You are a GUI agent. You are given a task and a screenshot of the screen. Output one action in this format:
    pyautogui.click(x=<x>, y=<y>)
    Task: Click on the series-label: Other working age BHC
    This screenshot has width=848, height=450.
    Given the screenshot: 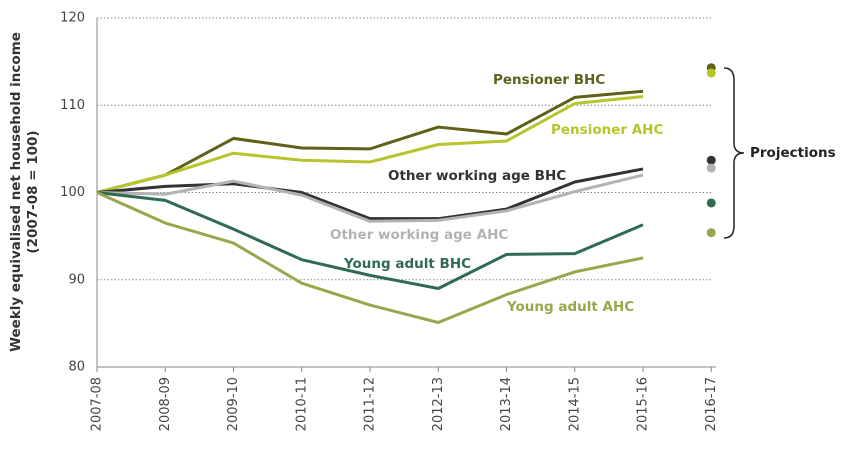 What is the action you would take?
    pyautogui.click(x=477, y=176)
    